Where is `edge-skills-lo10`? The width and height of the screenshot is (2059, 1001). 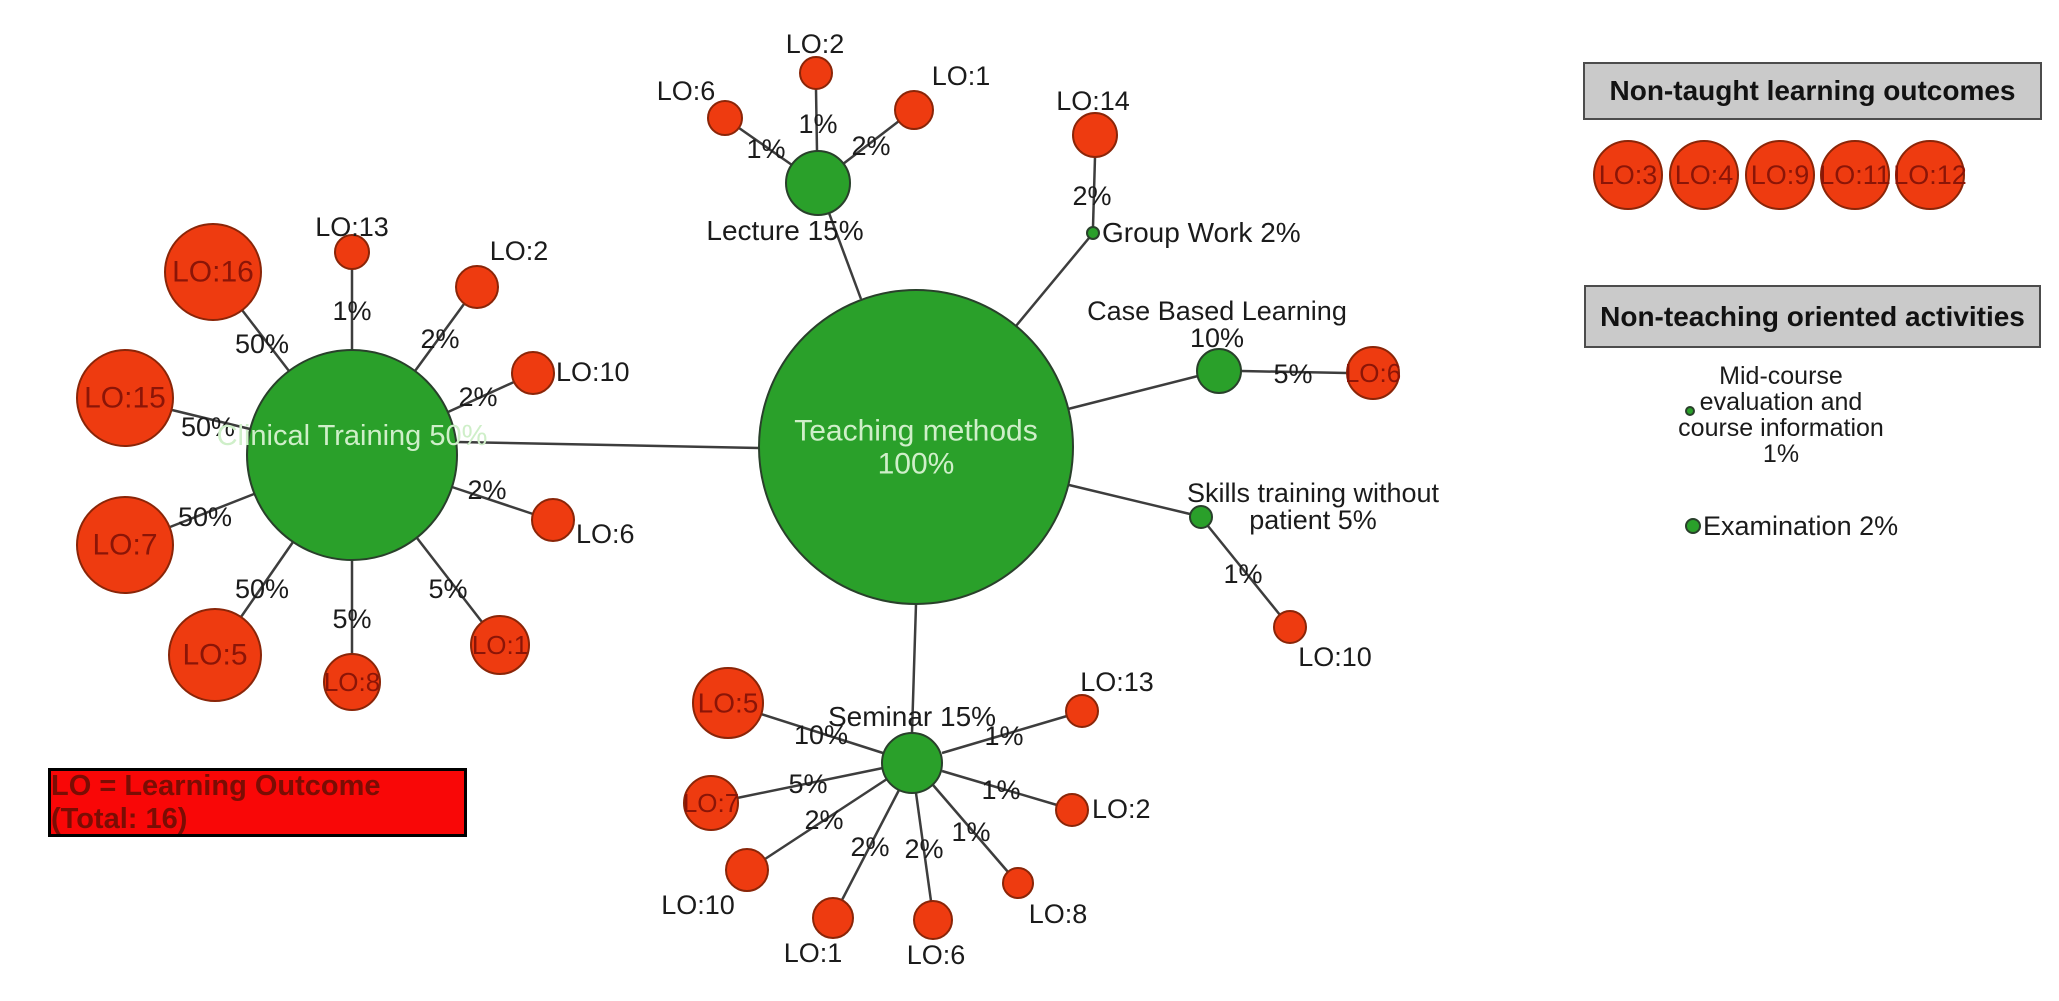 edge-skills-lo10 is located at coordinates (1244, 570).